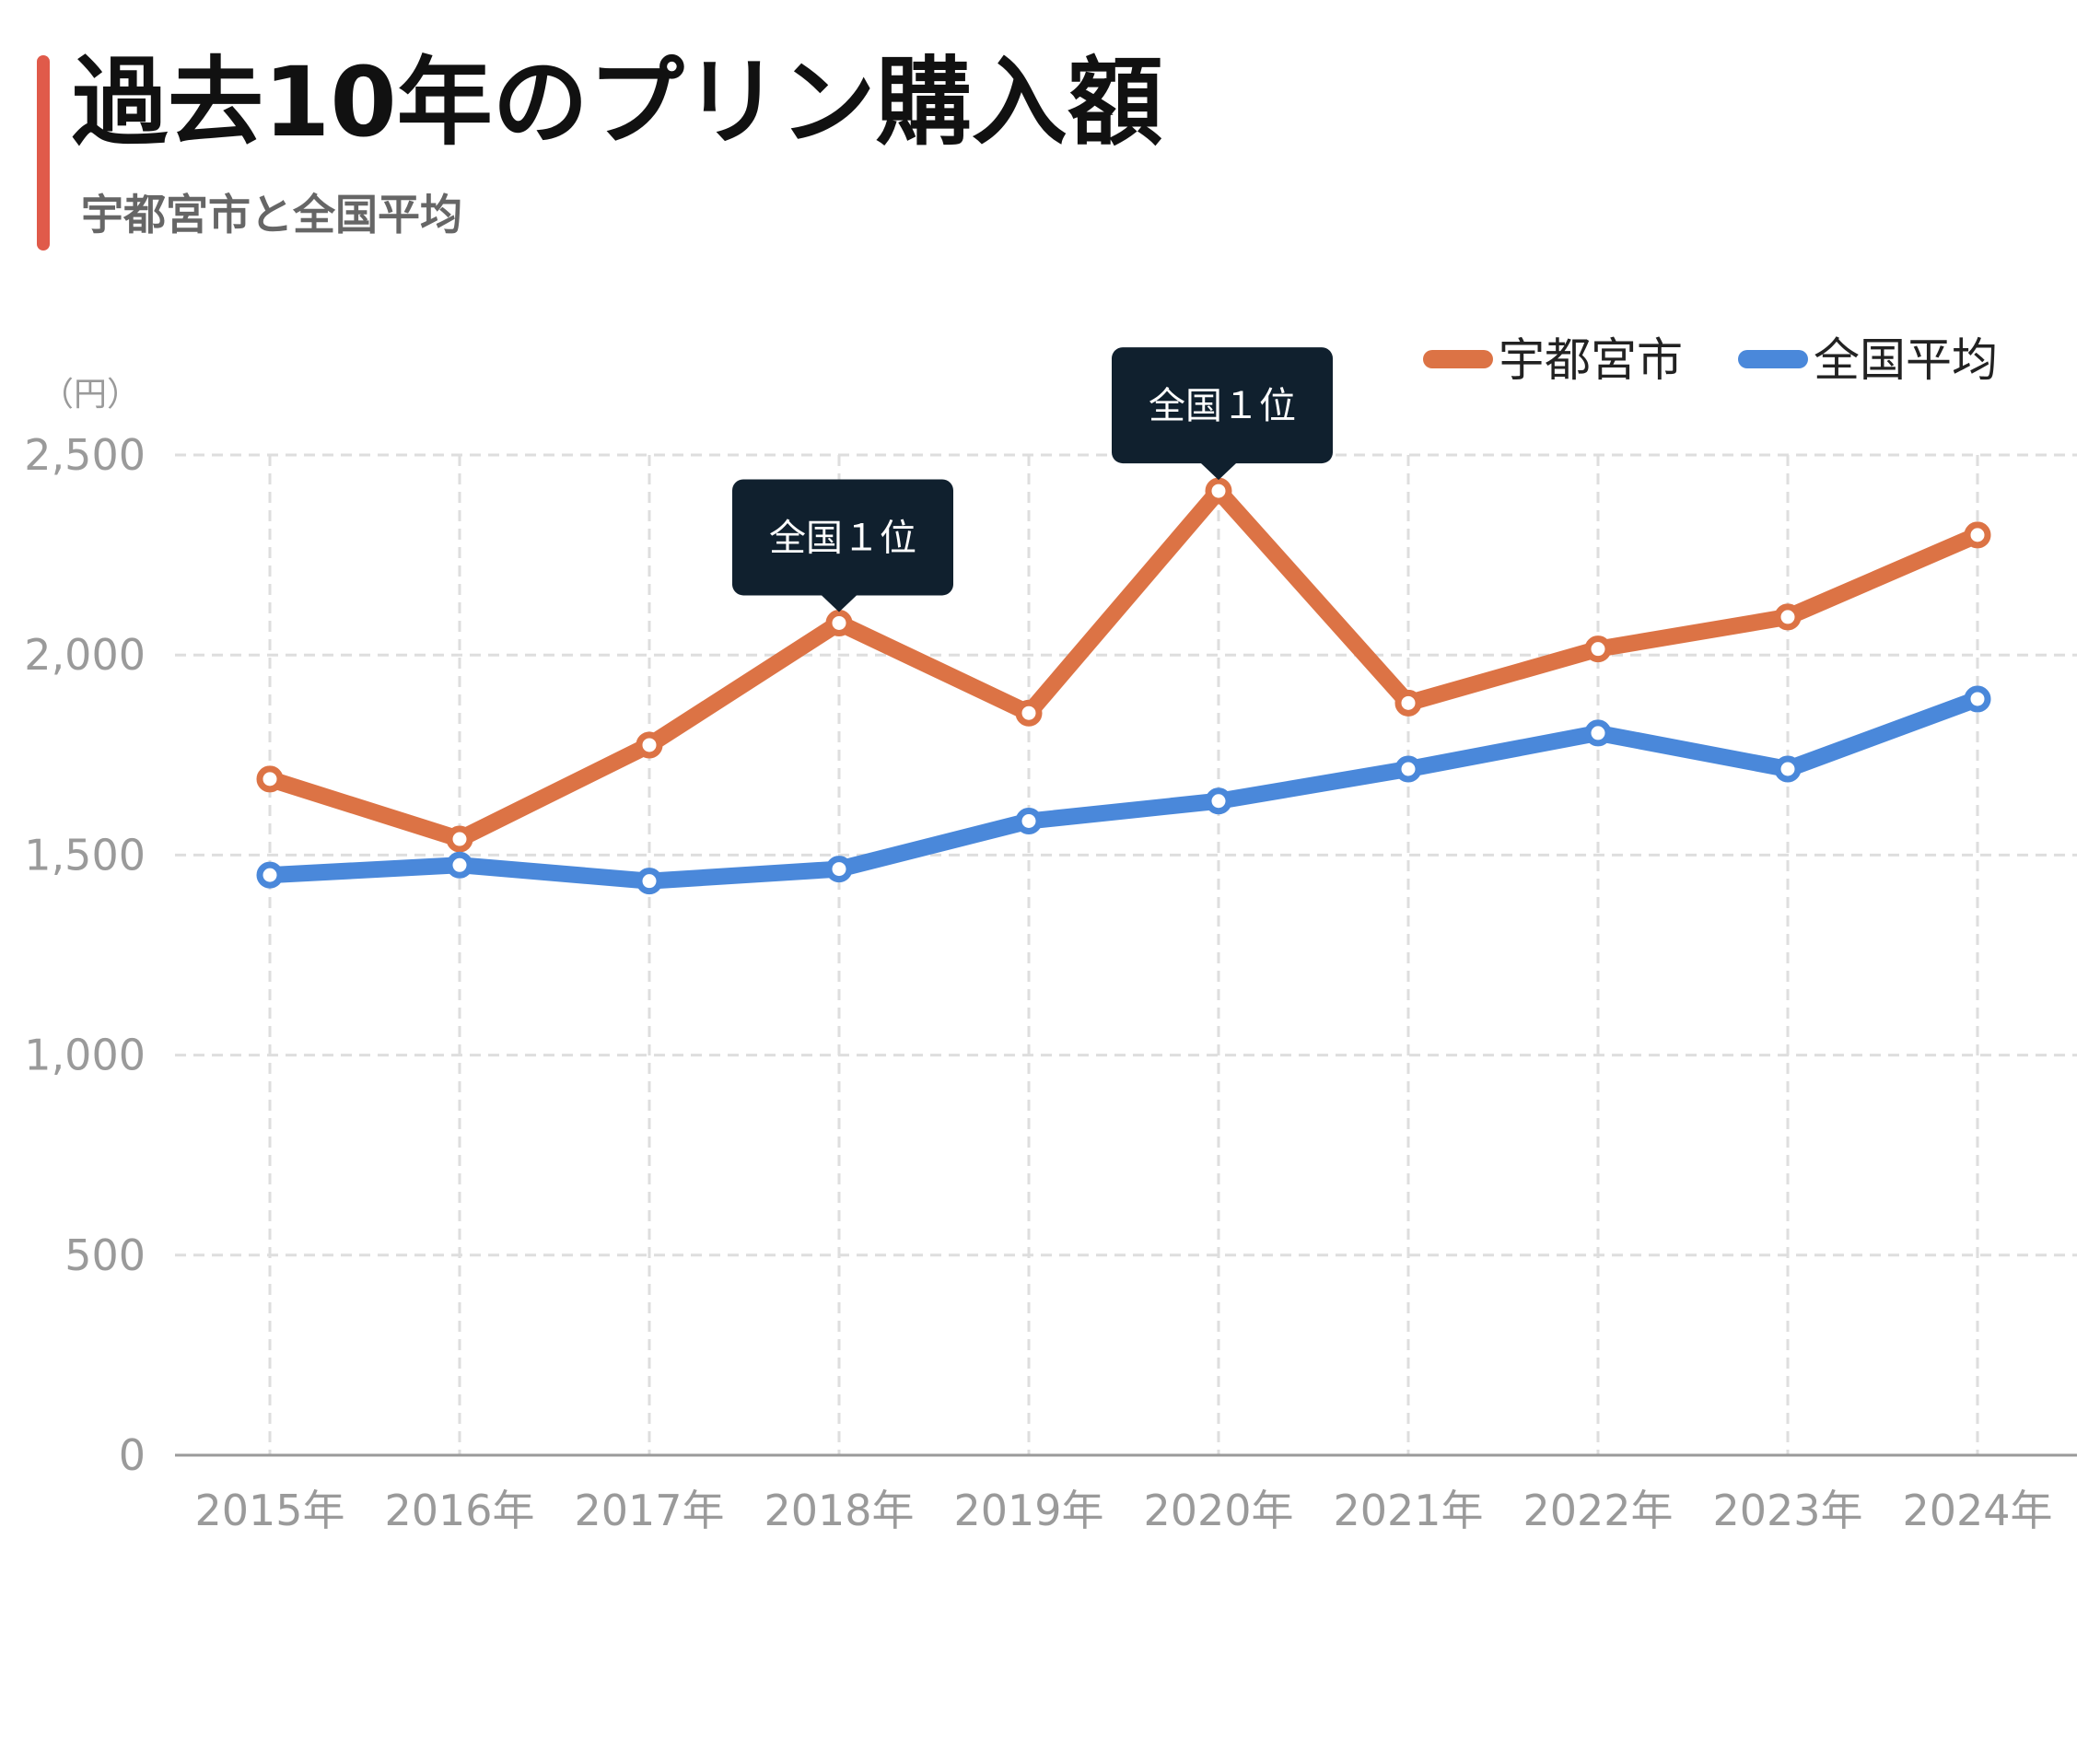 This screenshot has width=2100, height=1737. What do you see at coordinates (85, 855) in the screenshot?
I see `y-tick-label: 1,500` at bounding box center [85, 855].